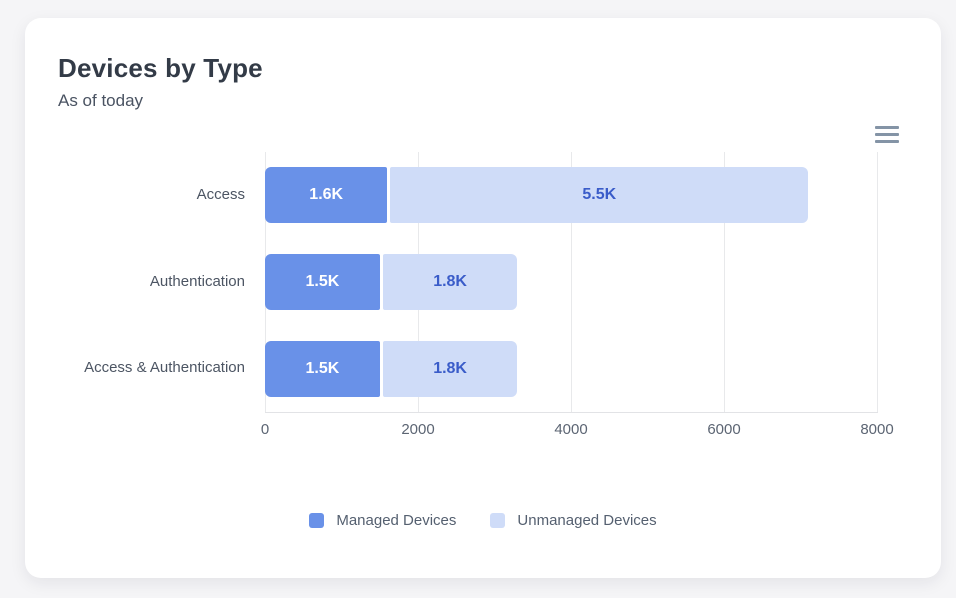 This screenshot has width=956, height=598. What do you see at coordinates (160, 68) in the screenshot?
I see `chart-title: Devices by Type` at bounding box center [160, 68].